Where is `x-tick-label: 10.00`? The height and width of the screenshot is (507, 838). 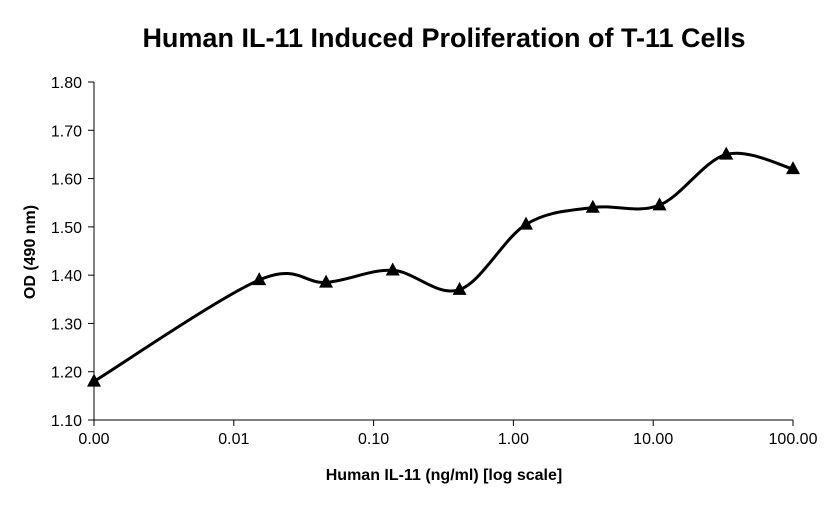 x-tick-label: 10.00 is located at coordinates (653, 439).